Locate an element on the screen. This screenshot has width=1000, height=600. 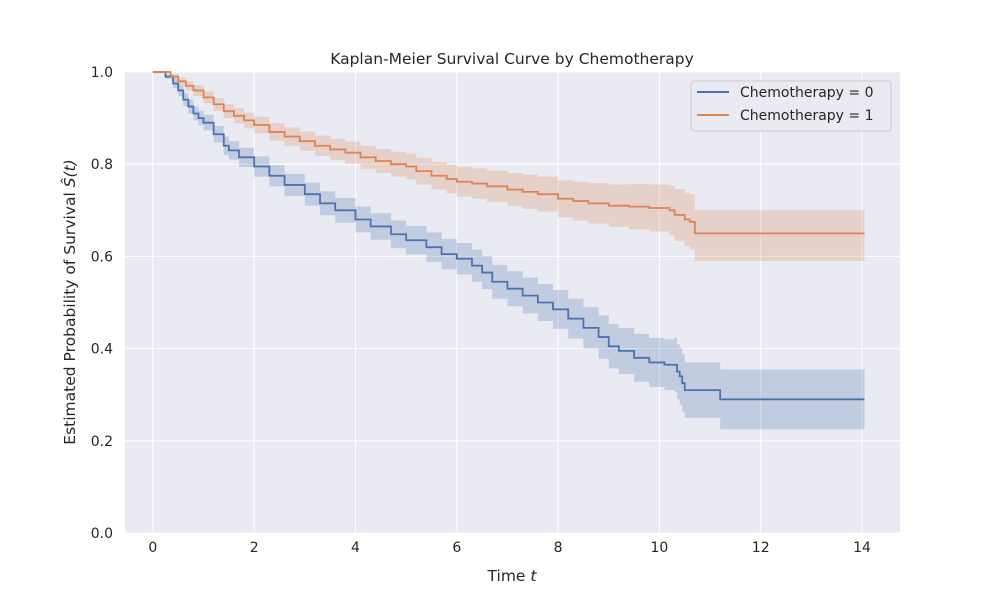
x-tick-label: 12 is located at coordinates (761, 548).